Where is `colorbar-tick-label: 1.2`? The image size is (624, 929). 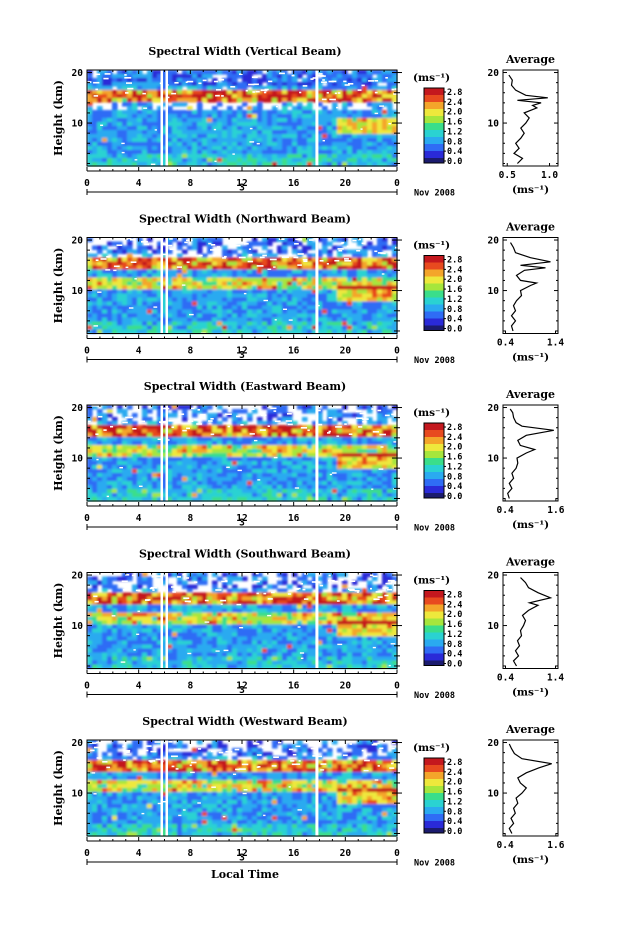 colorbar-tick-label: 1.2 is located at coordinates (454, 467).